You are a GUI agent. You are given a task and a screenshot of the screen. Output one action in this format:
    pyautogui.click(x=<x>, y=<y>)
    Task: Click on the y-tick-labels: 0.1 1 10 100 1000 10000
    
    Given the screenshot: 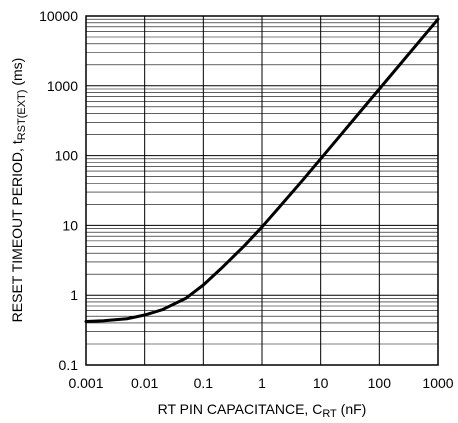 What is the action you would take?
    pyautogui.click(x=58, y=190)
    